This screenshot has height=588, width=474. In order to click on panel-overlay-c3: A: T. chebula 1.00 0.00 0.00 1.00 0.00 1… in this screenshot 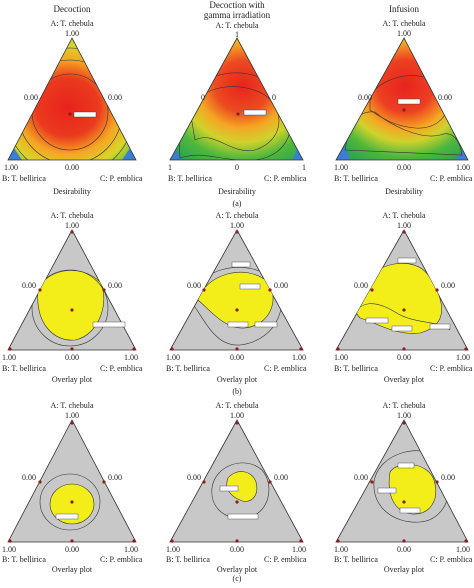, I will do `click(403, 487)`.